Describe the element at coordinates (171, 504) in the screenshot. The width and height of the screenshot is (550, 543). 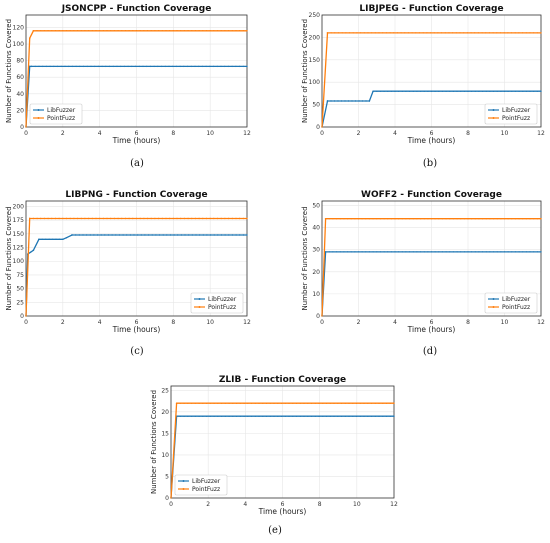
I see `x-tick-label: 0` at that location.